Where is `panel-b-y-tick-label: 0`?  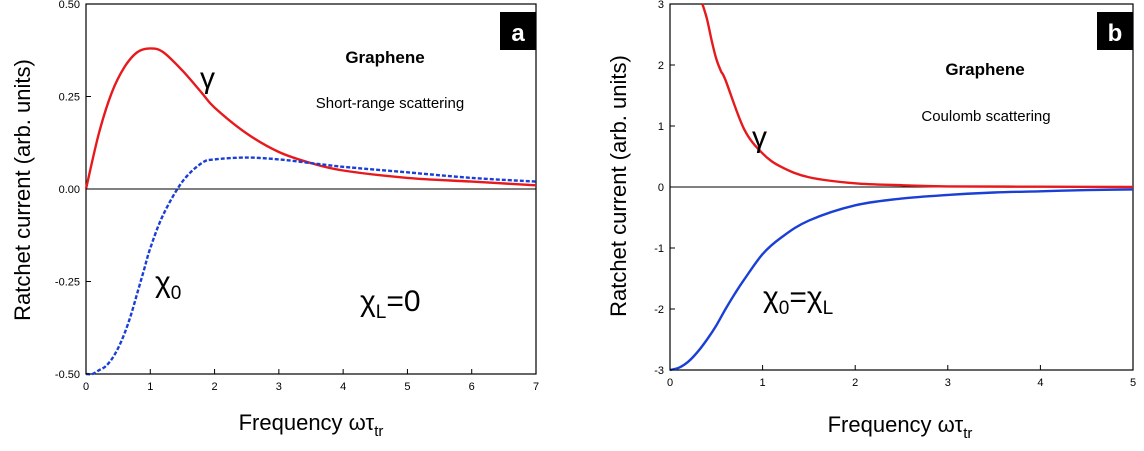
panel-b-y-tick-label: 0 is located at coordinates (661, 188).